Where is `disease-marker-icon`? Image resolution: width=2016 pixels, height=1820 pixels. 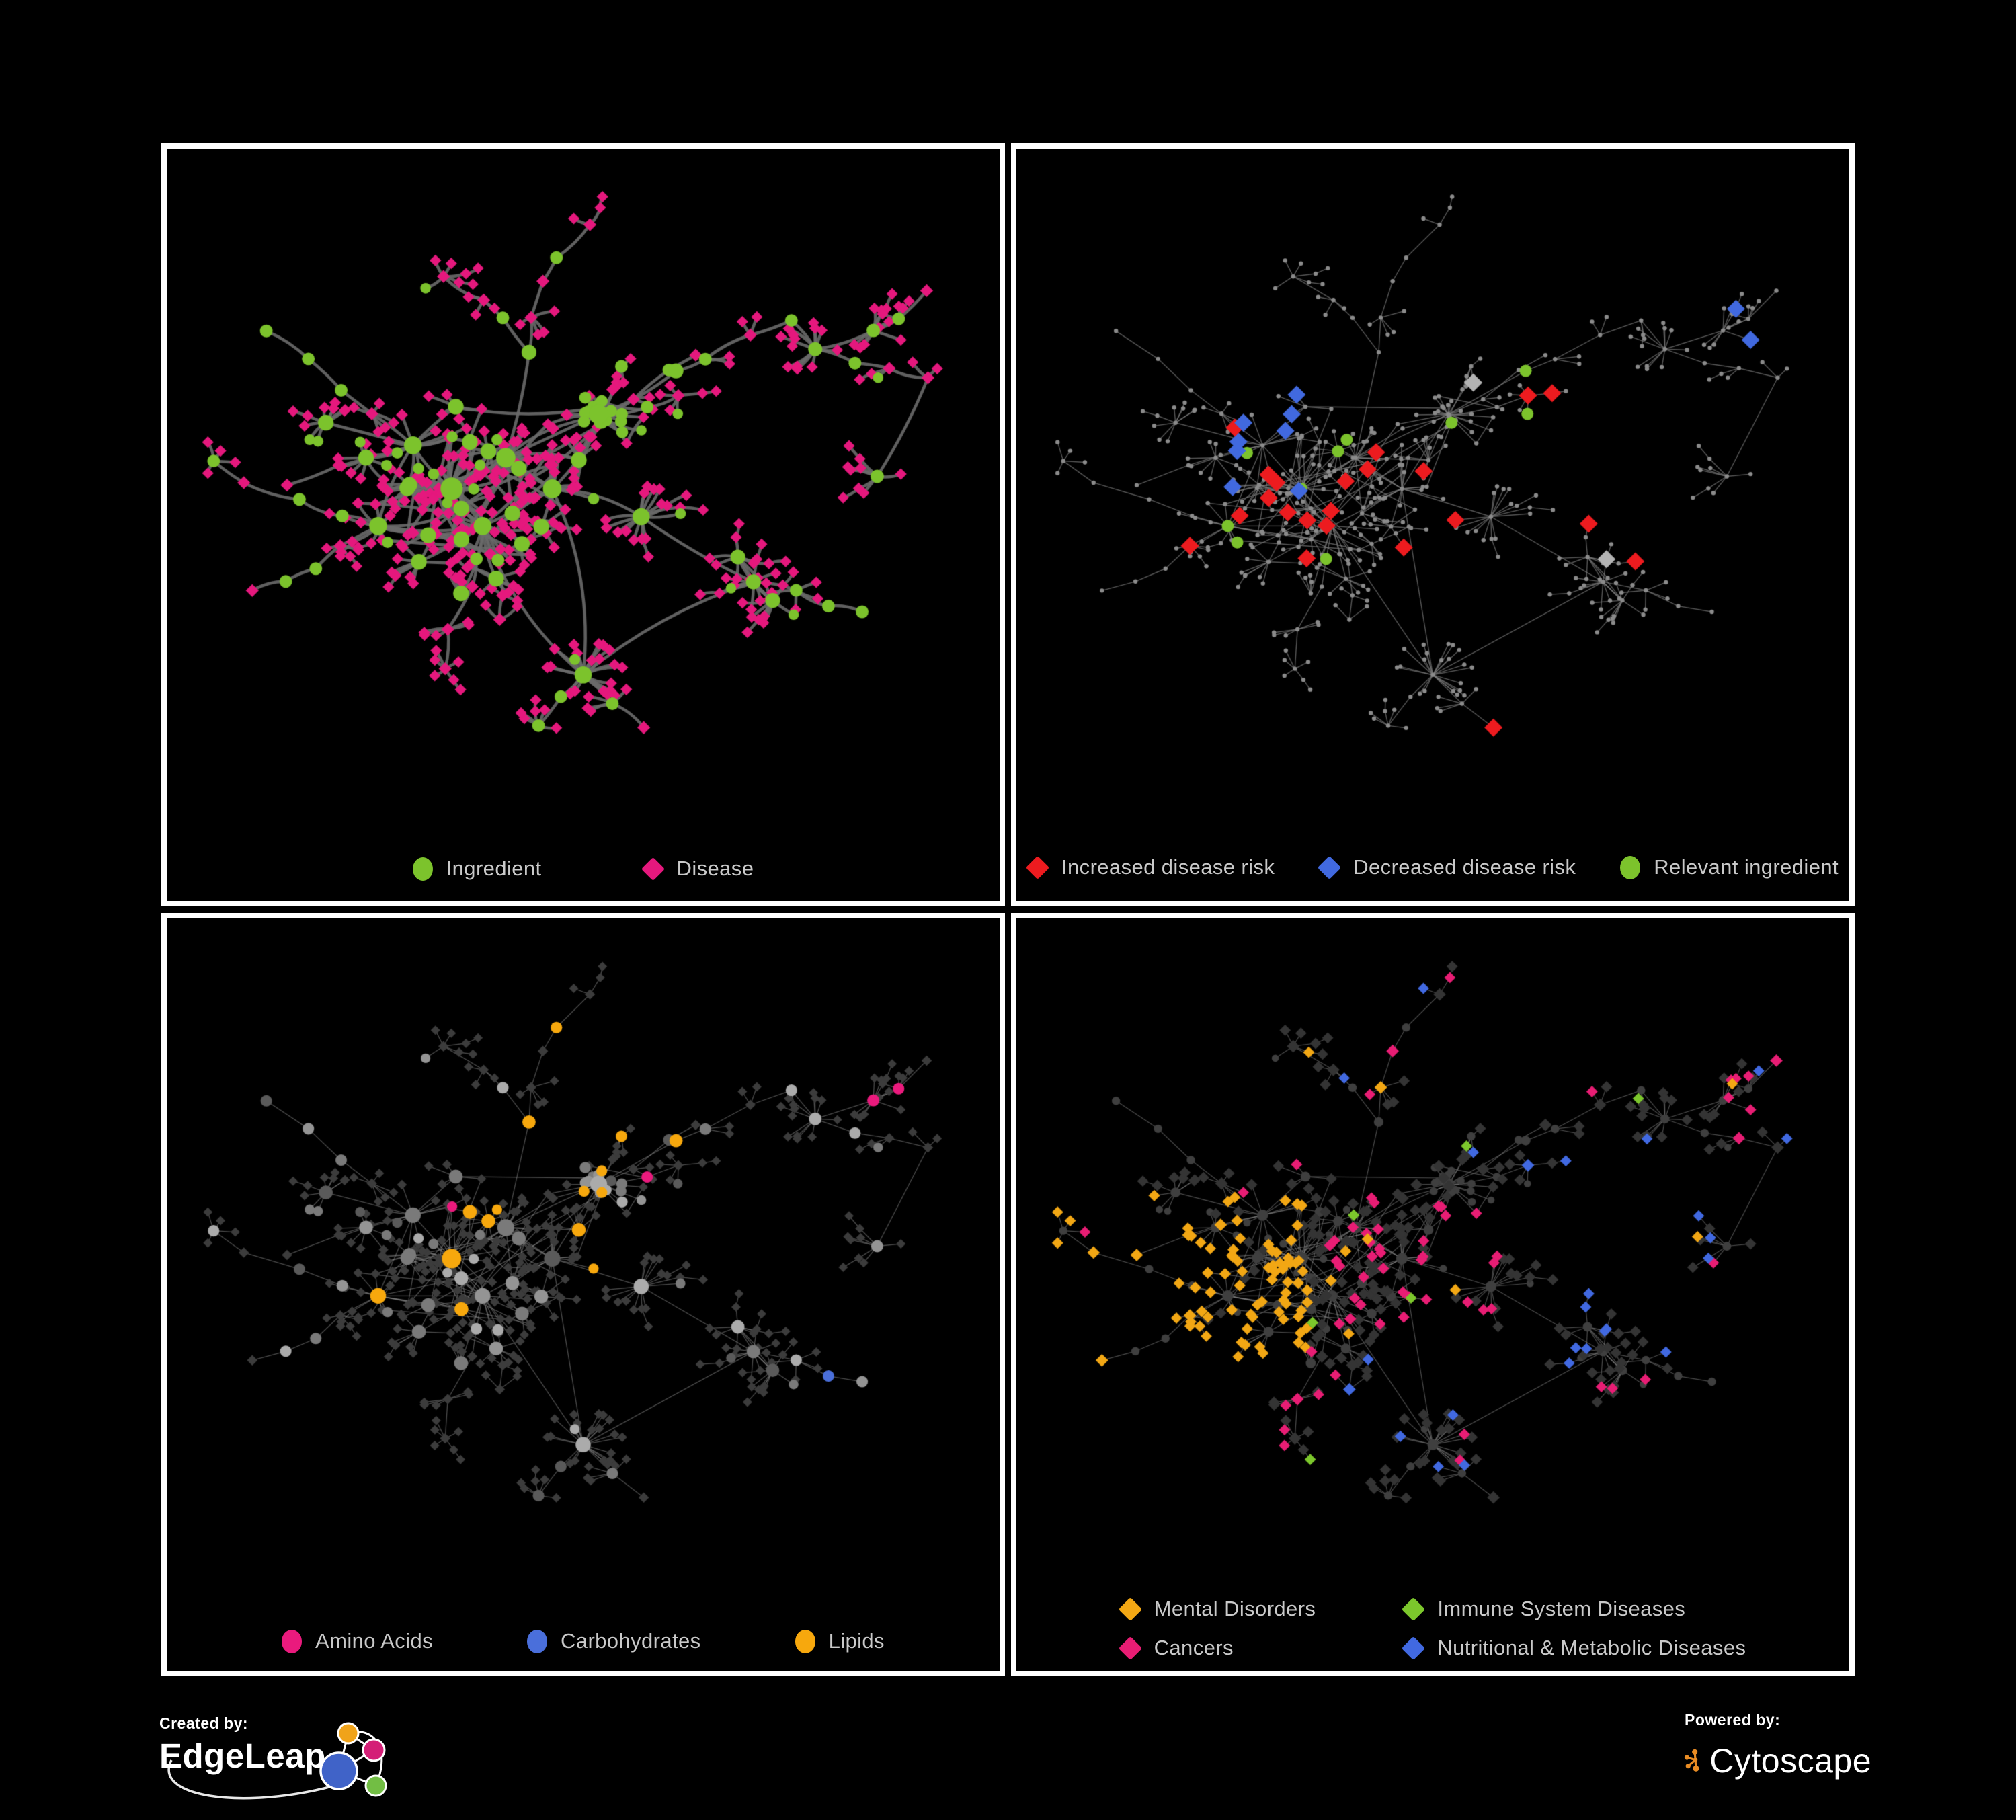
disease-marker-icon is located at coordinates (653, 869).